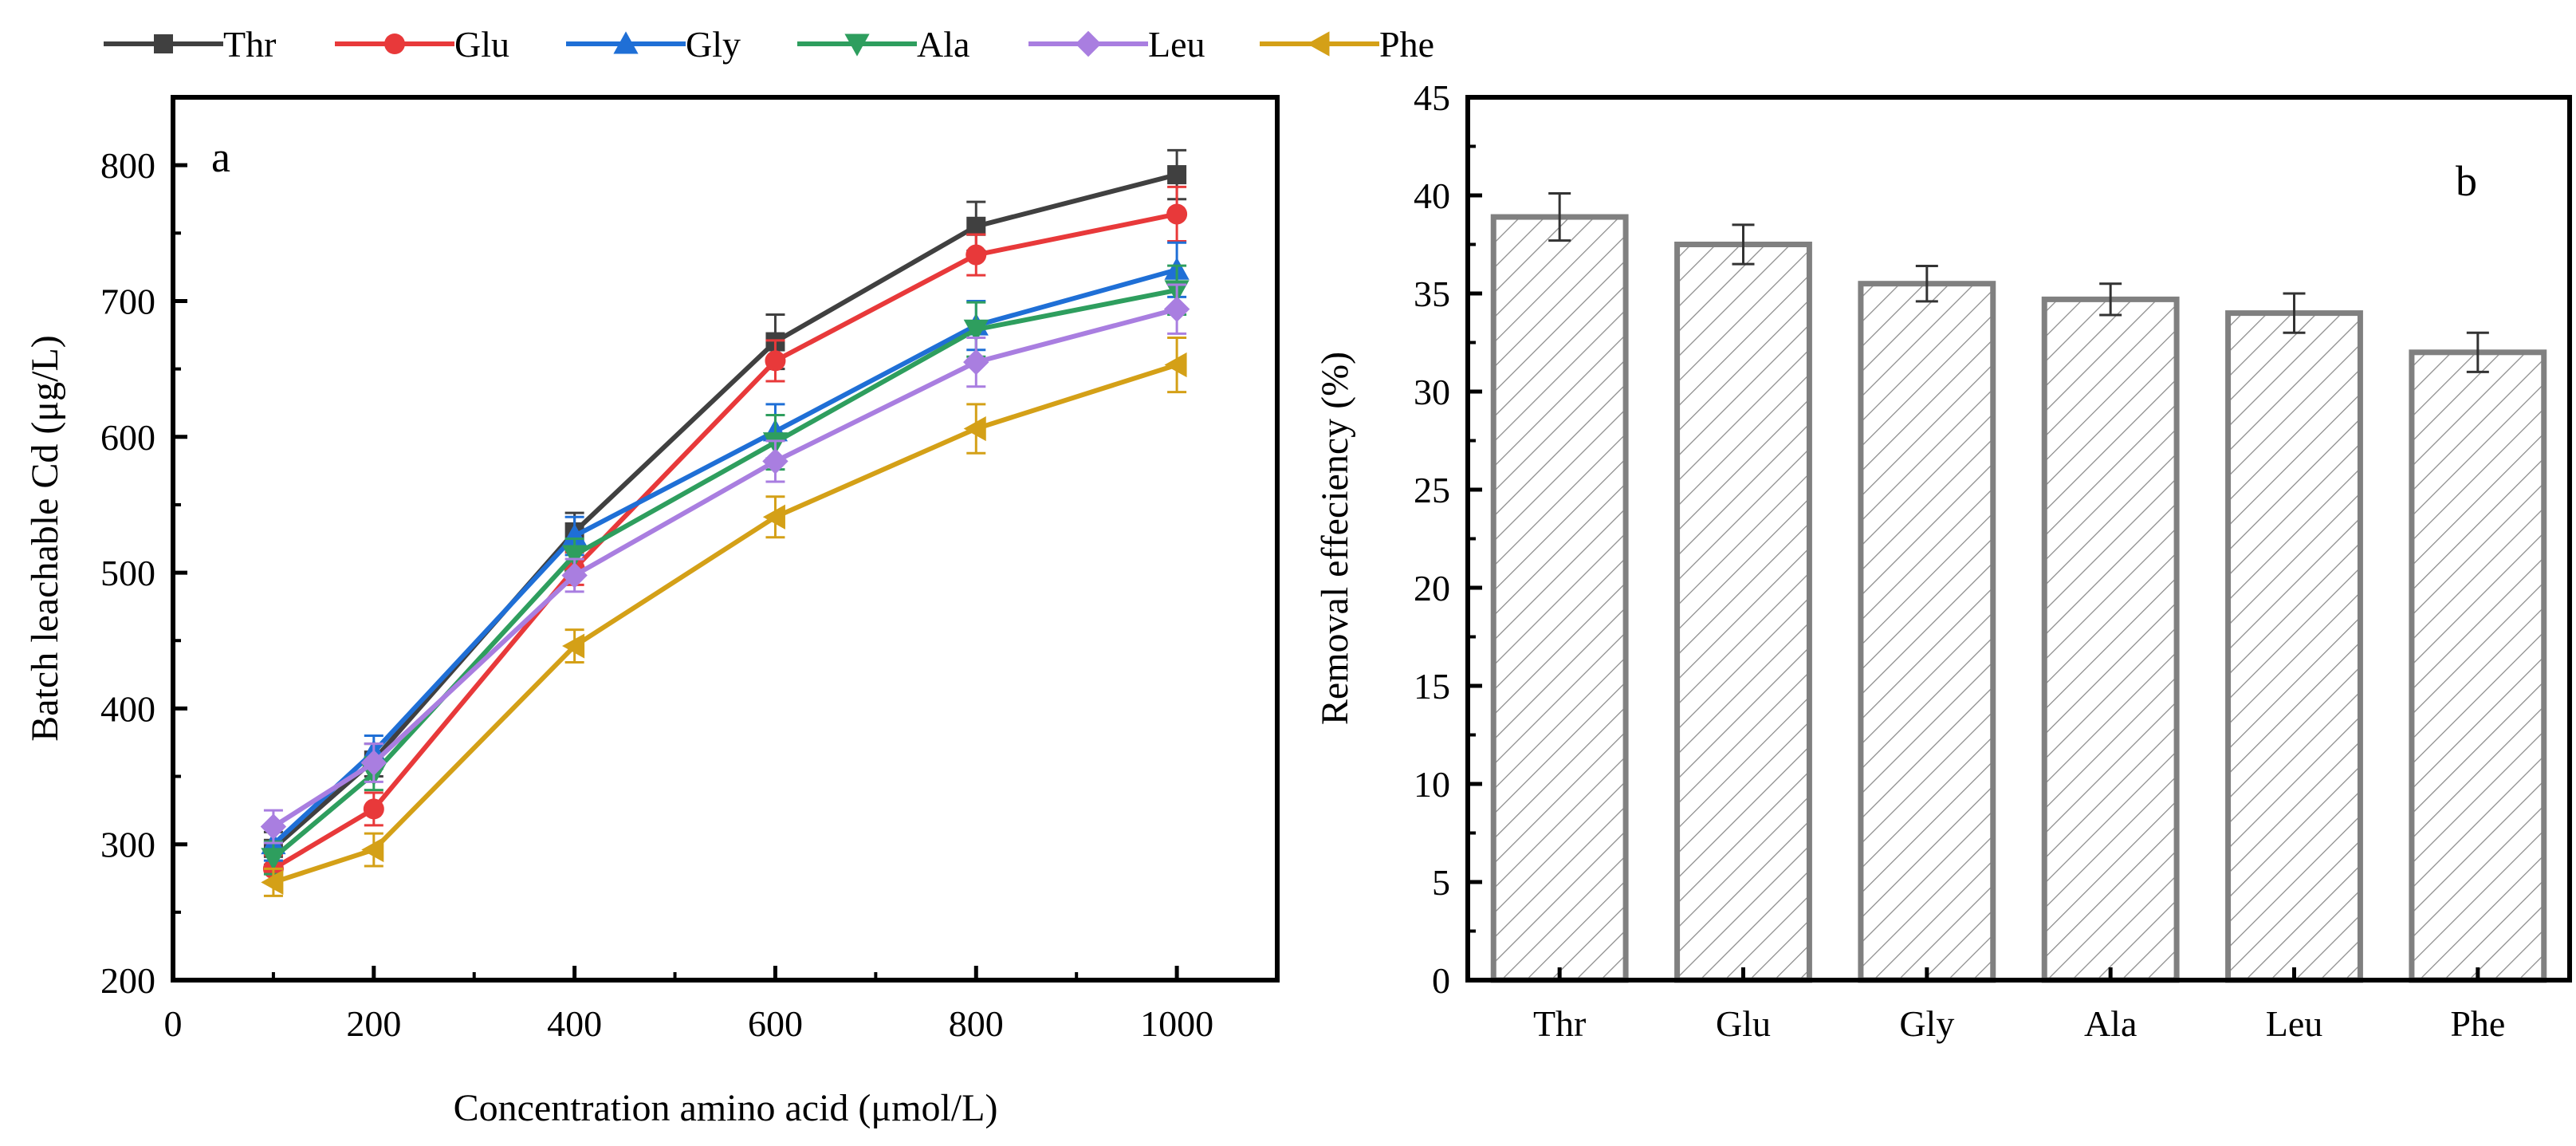 The height and width of the screenshot is (1146, 2576). I want to click on bar-glu, so click(1743, 612).